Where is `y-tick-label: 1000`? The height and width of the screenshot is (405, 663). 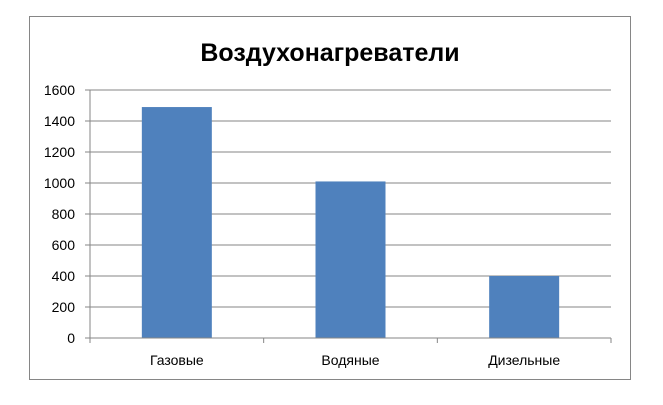
y-tick-label: 1000 is located at coordinates (59, 183).